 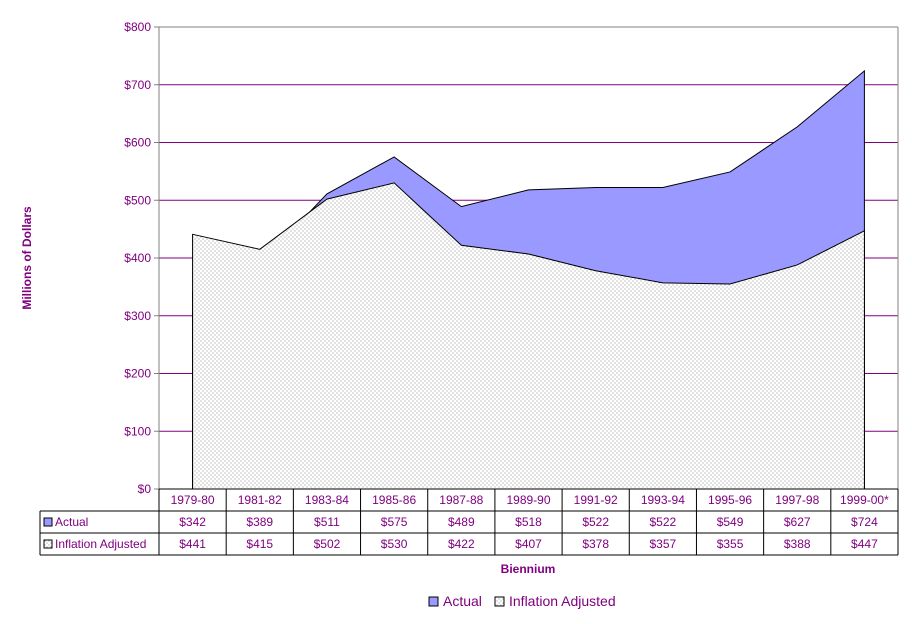 What do you see at coordinates (528, 522) in the screenshot?
I see `table-cell: $518` at bounding box center [528, 522].